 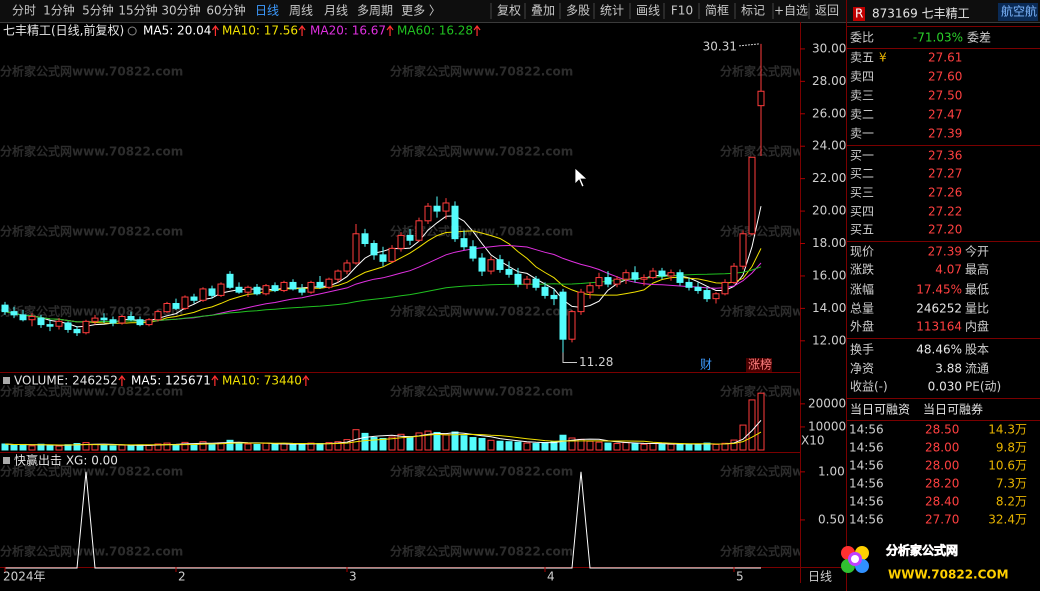 I want to click on book-label: 卖二, so click(x=862, y=115).